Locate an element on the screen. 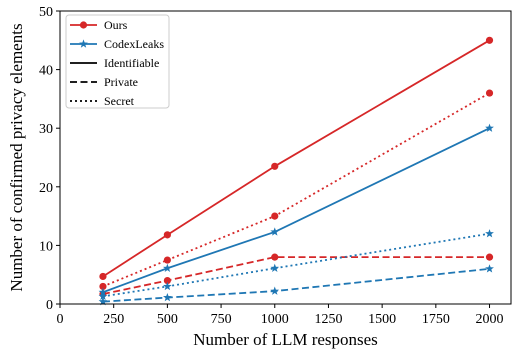  codexleaks-private-line is located at coordinates (296, 285).